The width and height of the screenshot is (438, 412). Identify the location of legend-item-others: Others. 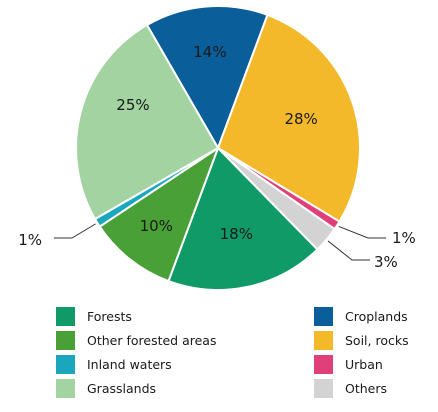
(361, 388).